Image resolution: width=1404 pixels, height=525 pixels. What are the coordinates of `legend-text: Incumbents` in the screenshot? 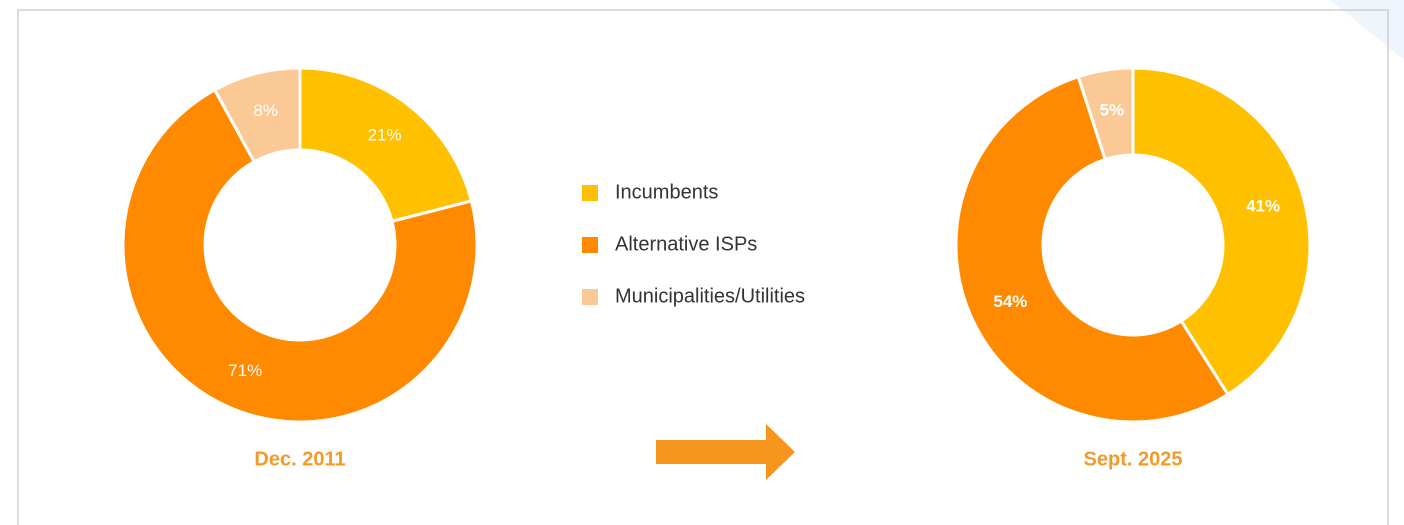 It's located at (666, 192).